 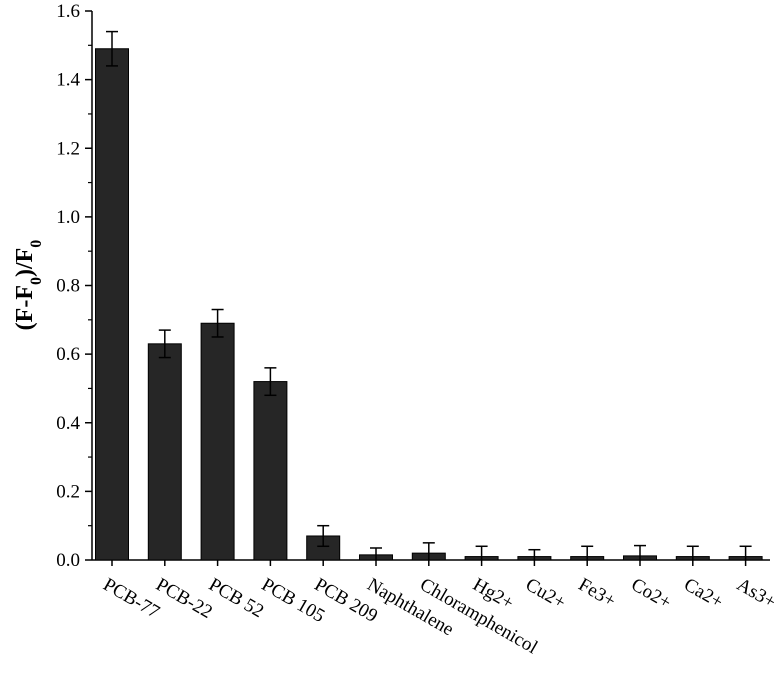 What do you see at coordinates (756, 593) in the screenshot?
I see `x-tick-label: As3+` at bounding box center [756, 593].